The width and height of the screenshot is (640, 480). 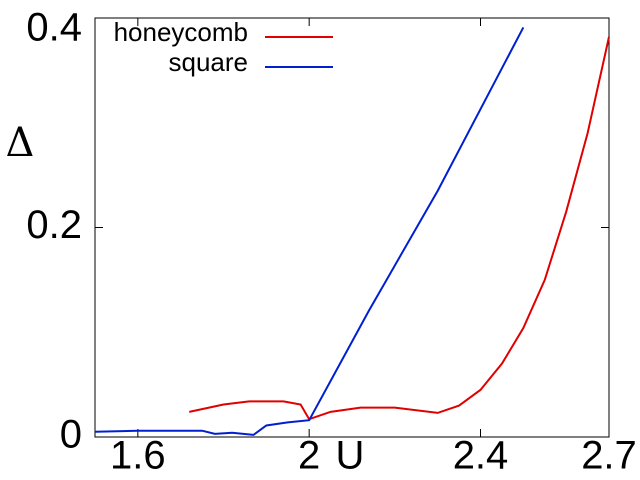 I want to click on y-tick-label: 0.4, so click(x=54, y=28).